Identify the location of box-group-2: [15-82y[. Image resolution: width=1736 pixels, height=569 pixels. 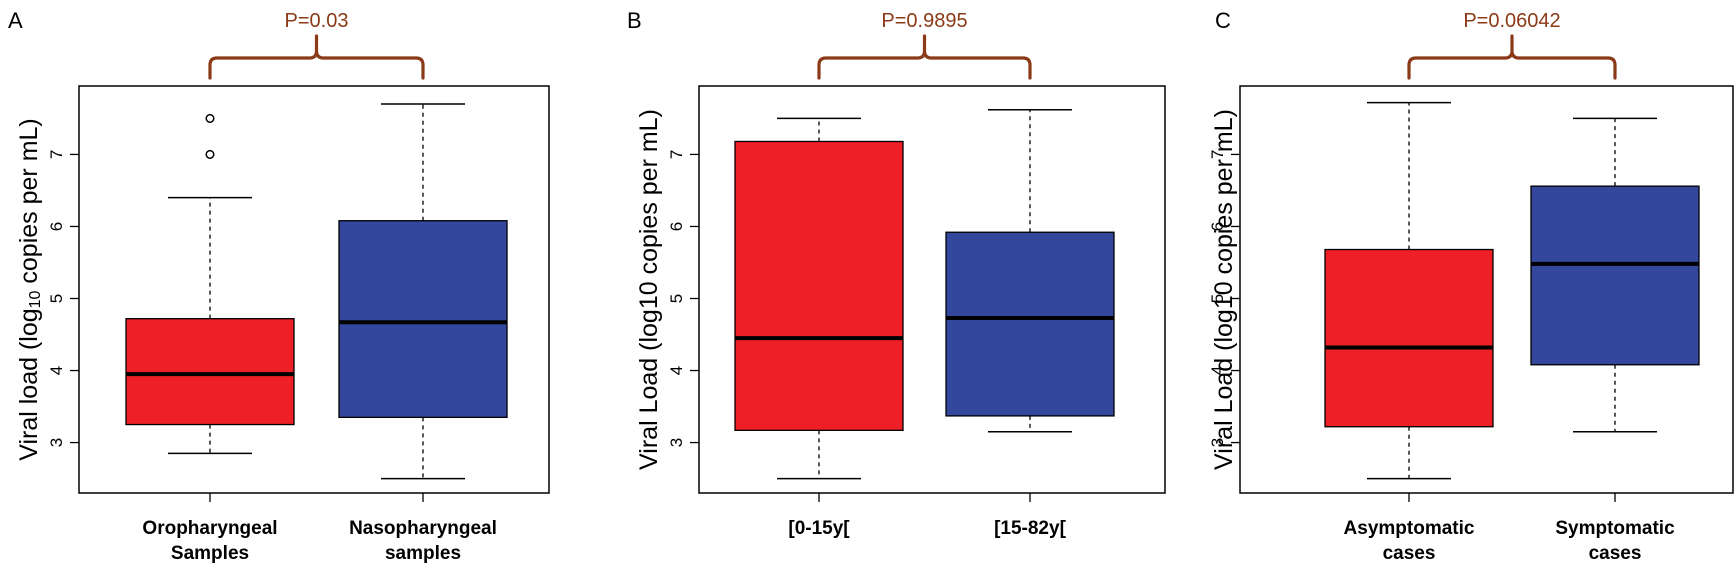
(1030, 324).